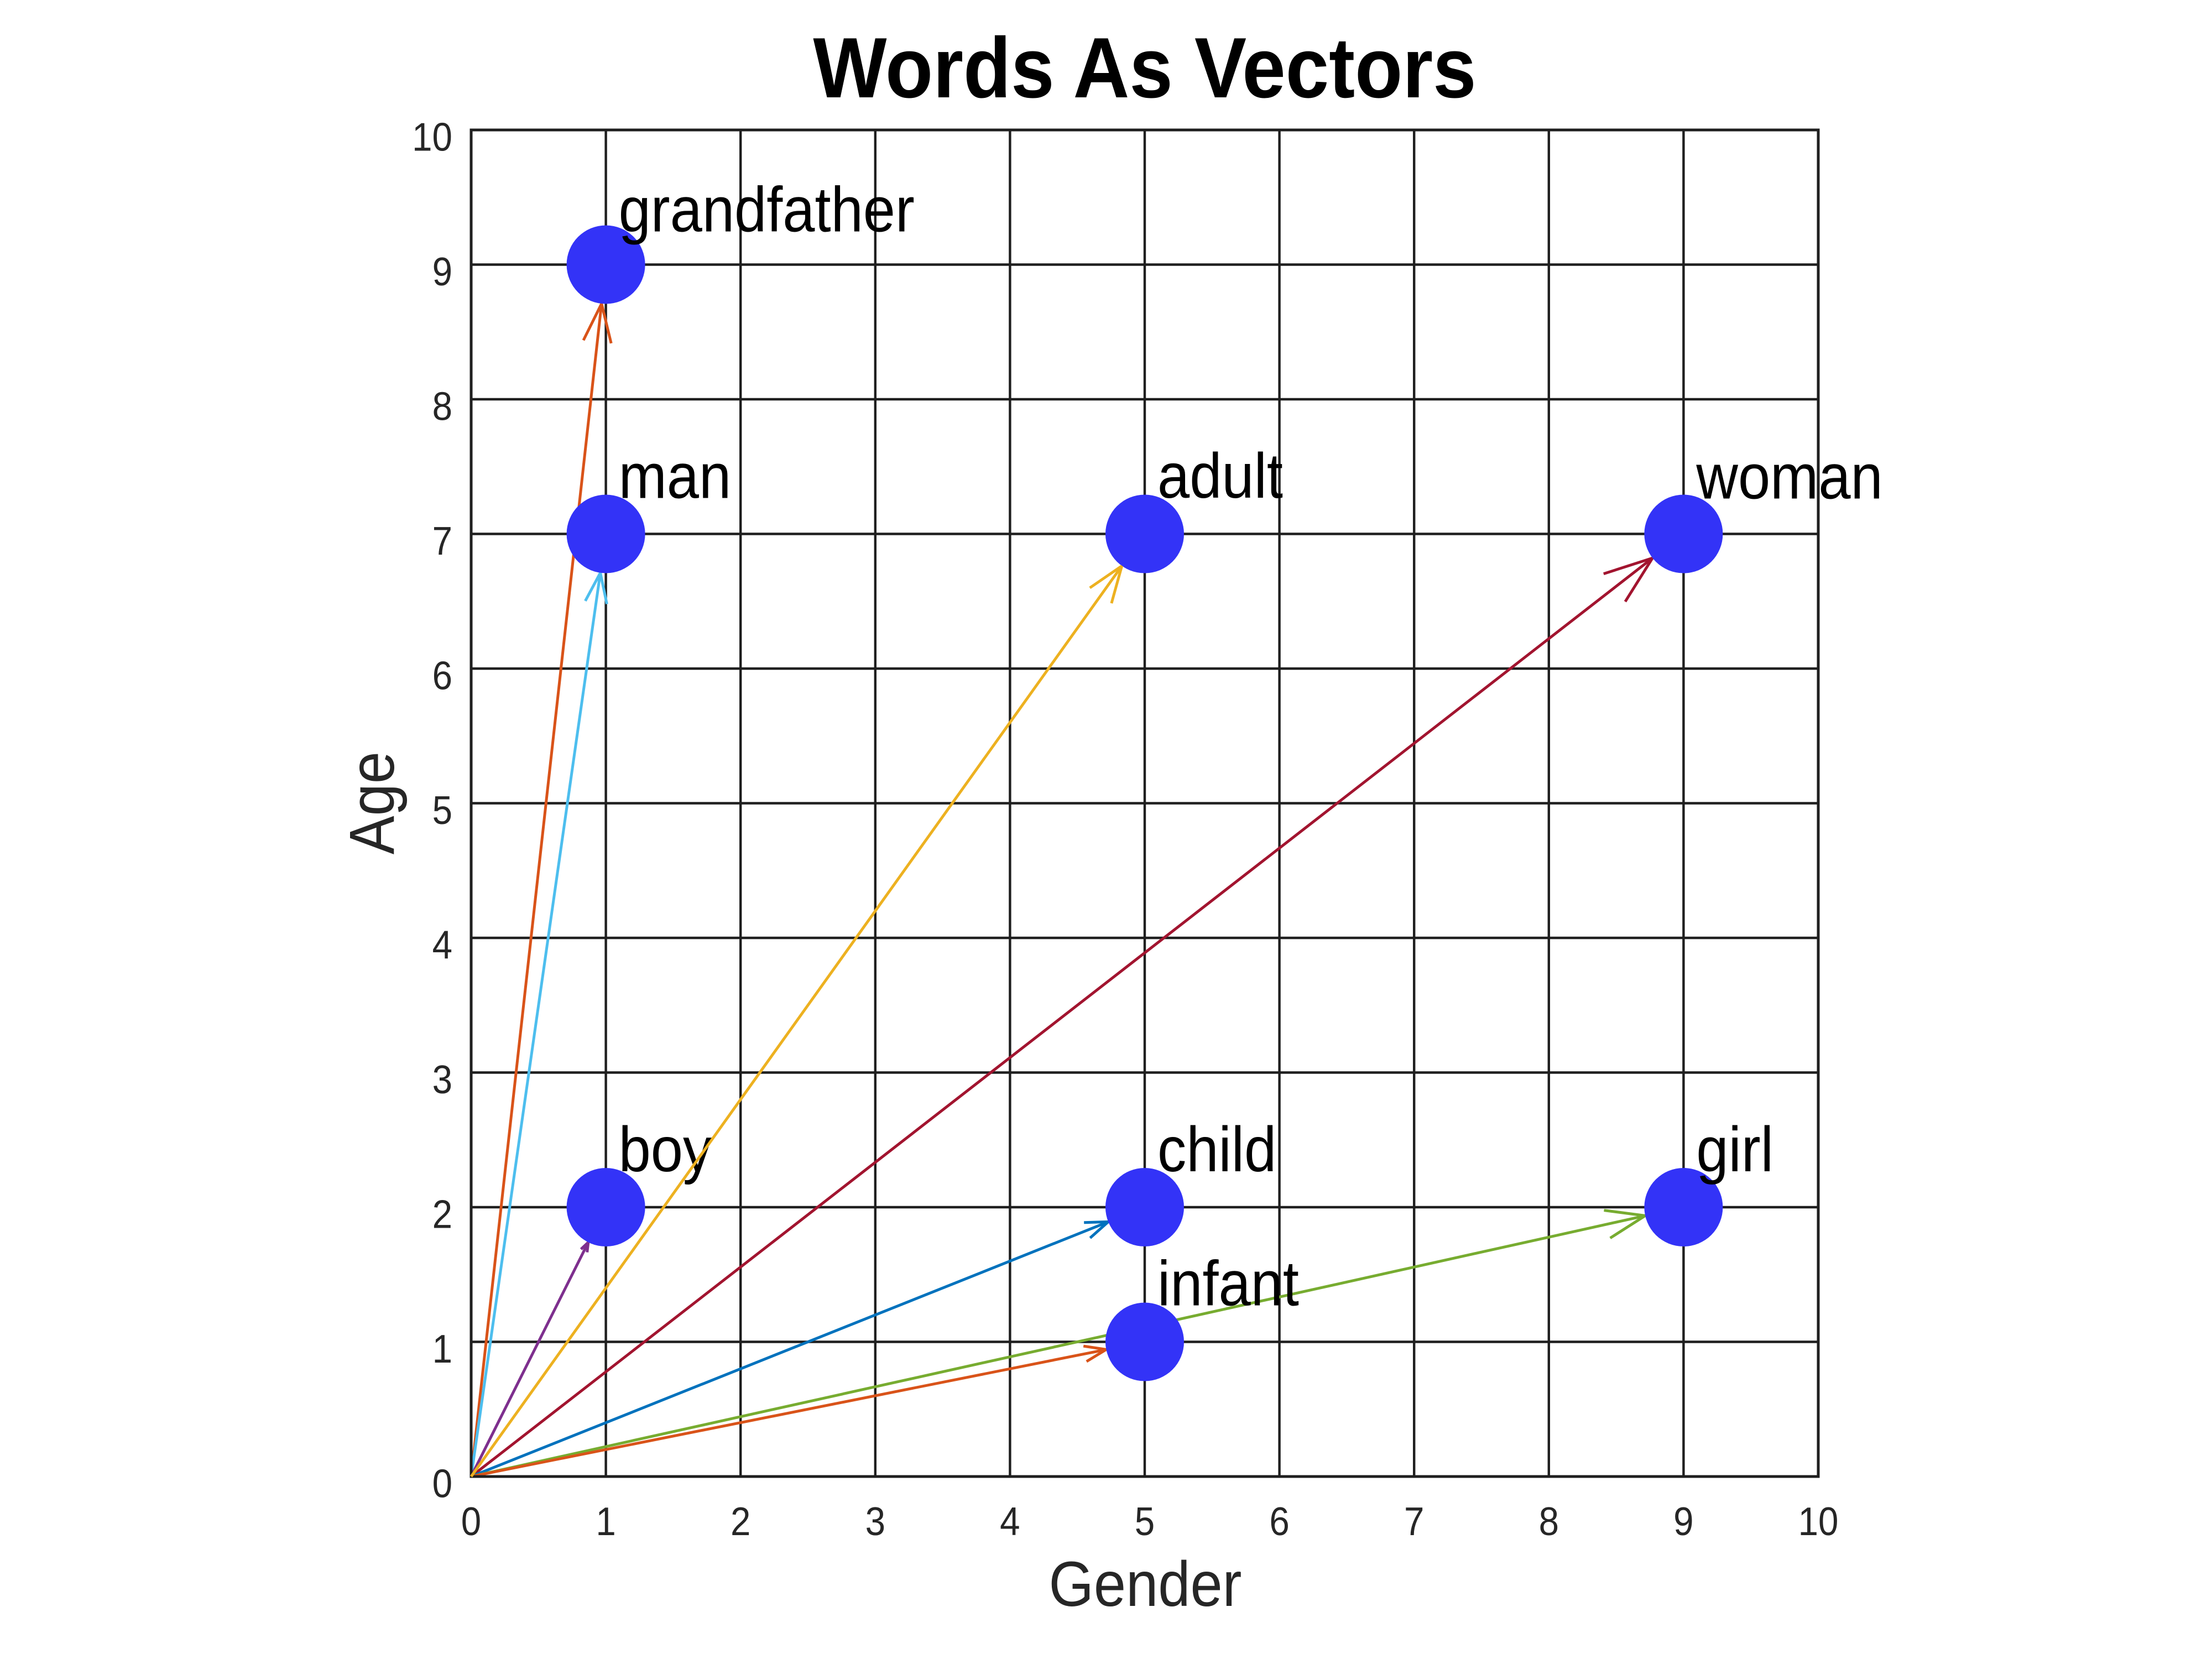 The height and width of the screenshot is (1659, 2212). I want to click on svg-text: man, so click(675, 477).